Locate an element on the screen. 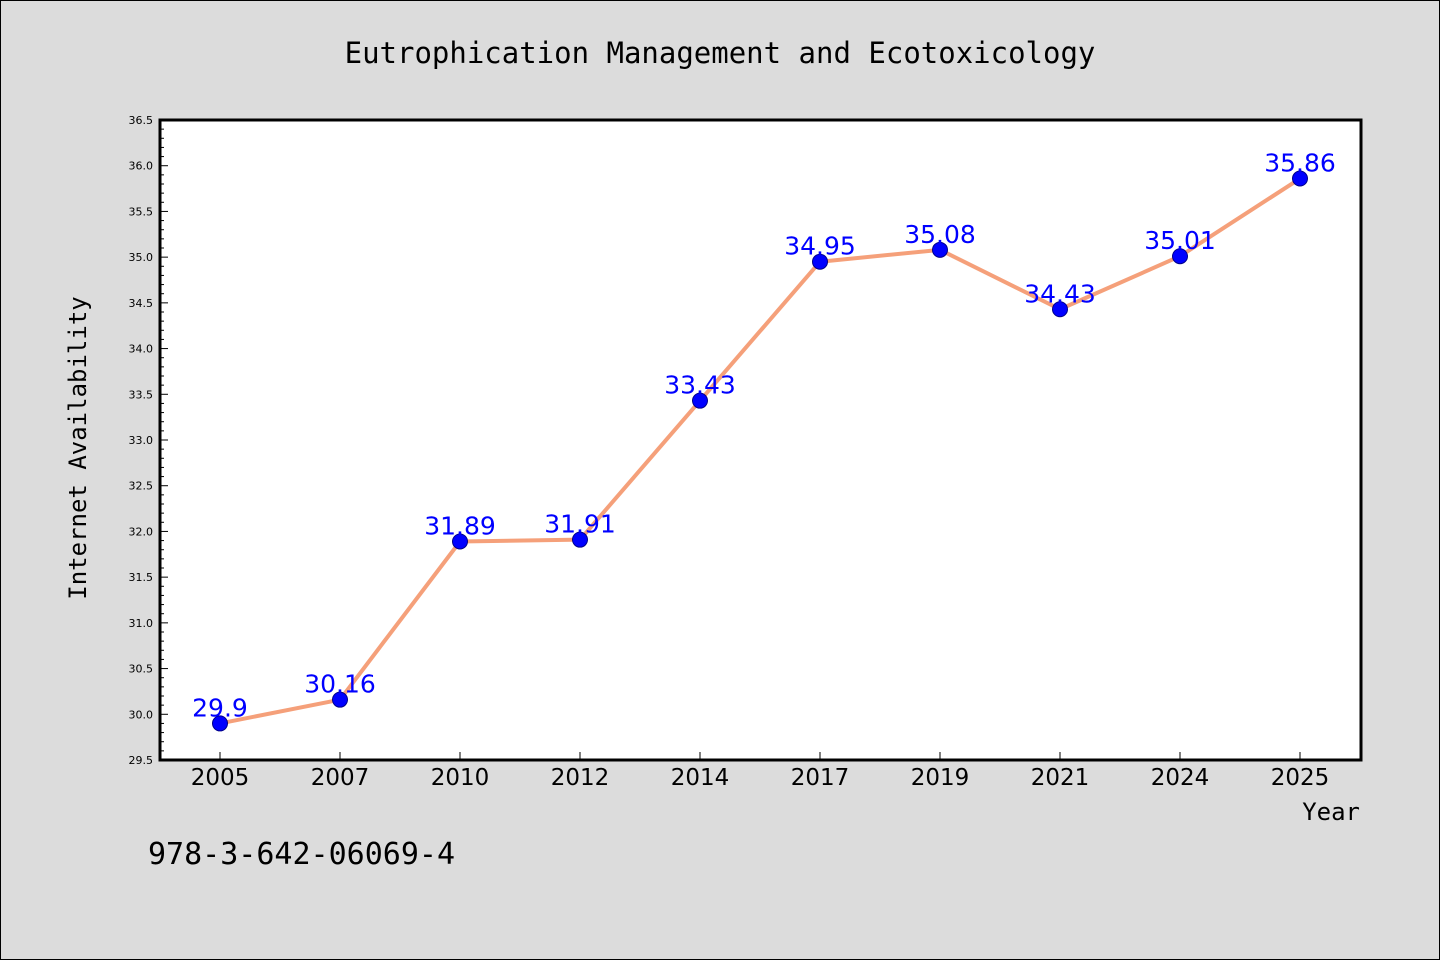 This screenshot has height=960, width=1440. y-tick-label: 32.0 is located at coordinates (141, 531).